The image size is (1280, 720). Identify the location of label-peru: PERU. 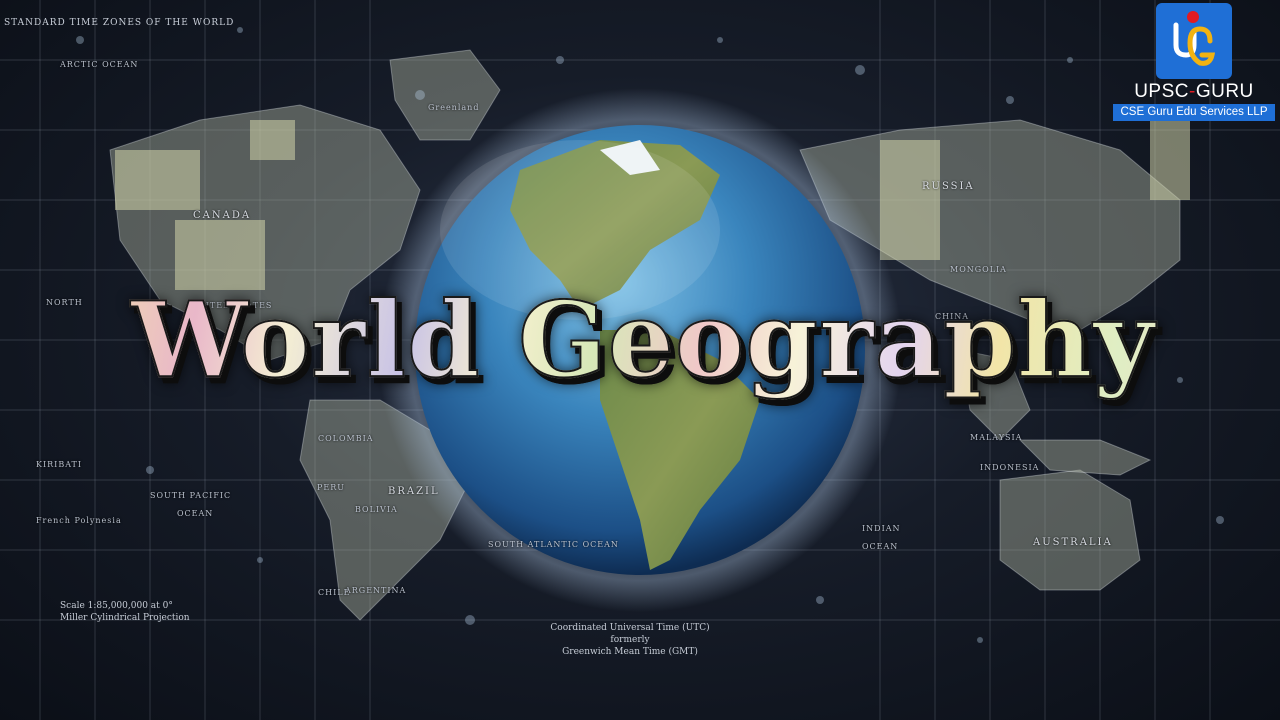
(331, 487).